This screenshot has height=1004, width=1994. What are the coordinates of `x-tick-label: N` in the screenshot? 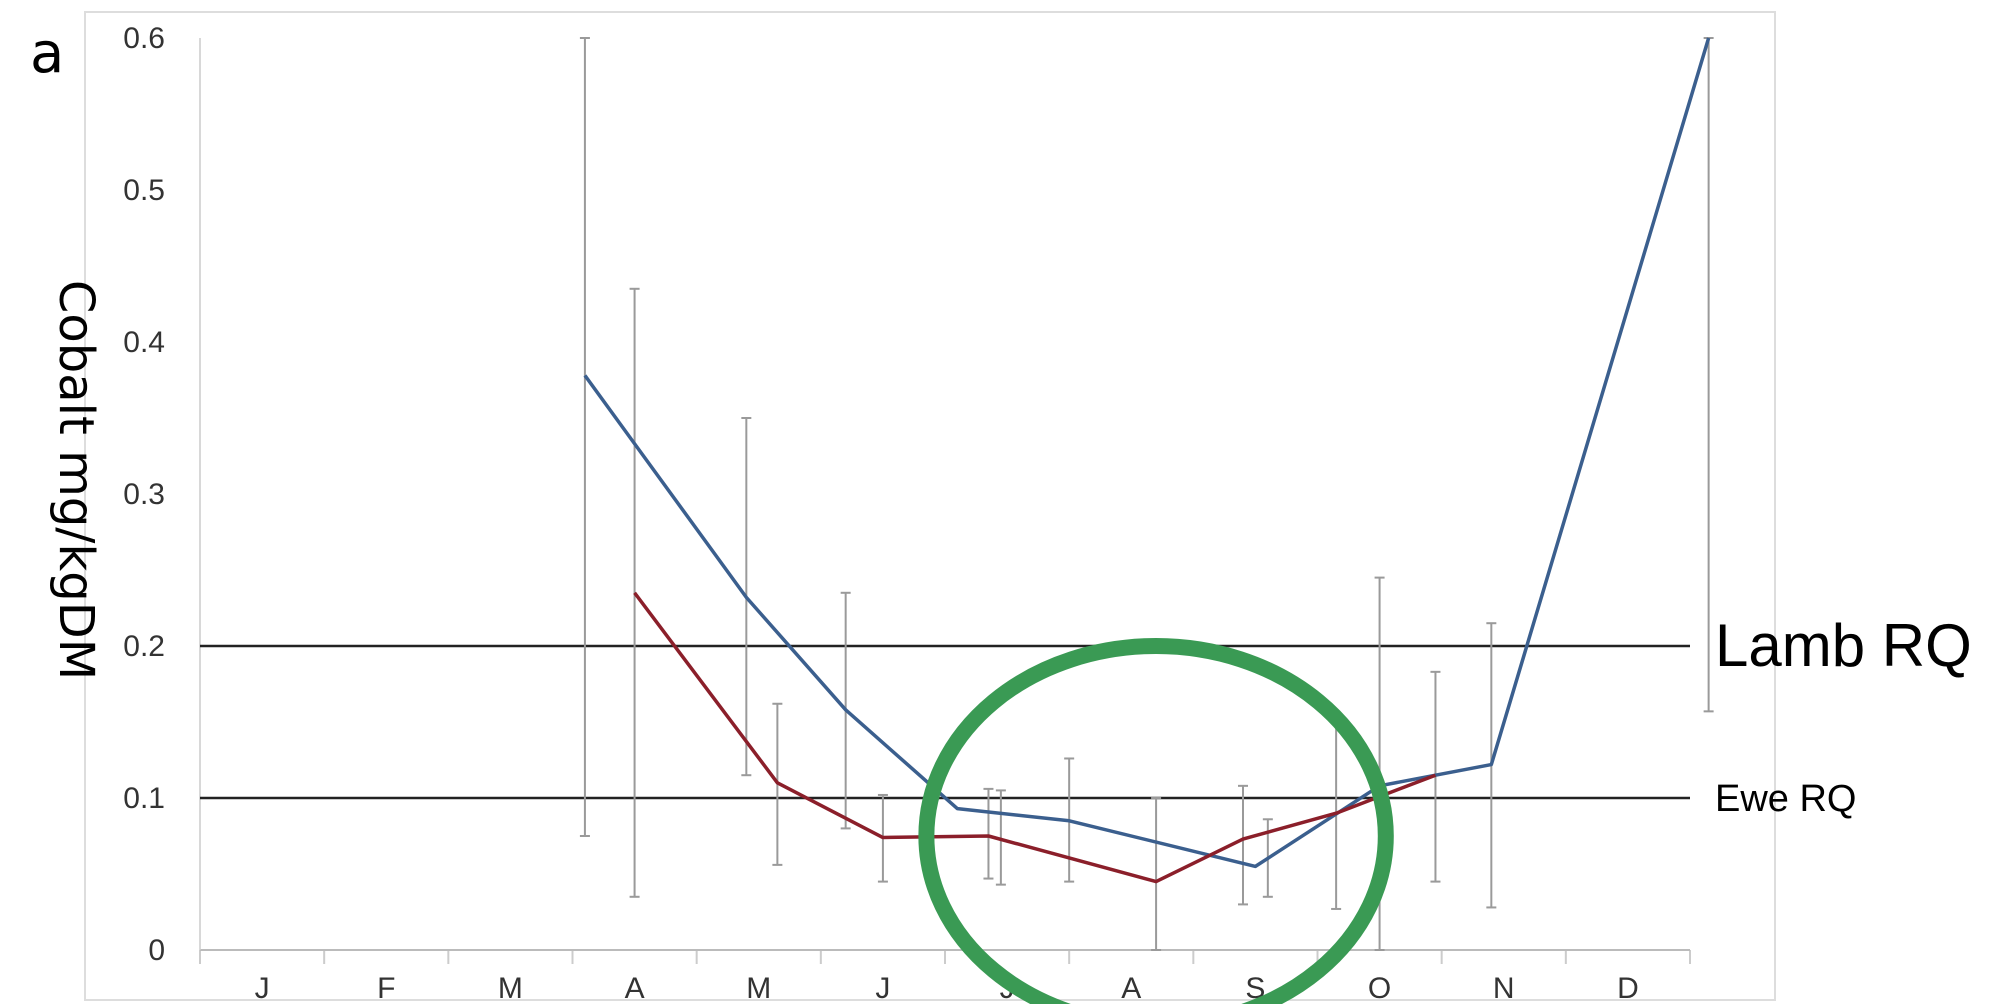 It's located at (1504, 988).